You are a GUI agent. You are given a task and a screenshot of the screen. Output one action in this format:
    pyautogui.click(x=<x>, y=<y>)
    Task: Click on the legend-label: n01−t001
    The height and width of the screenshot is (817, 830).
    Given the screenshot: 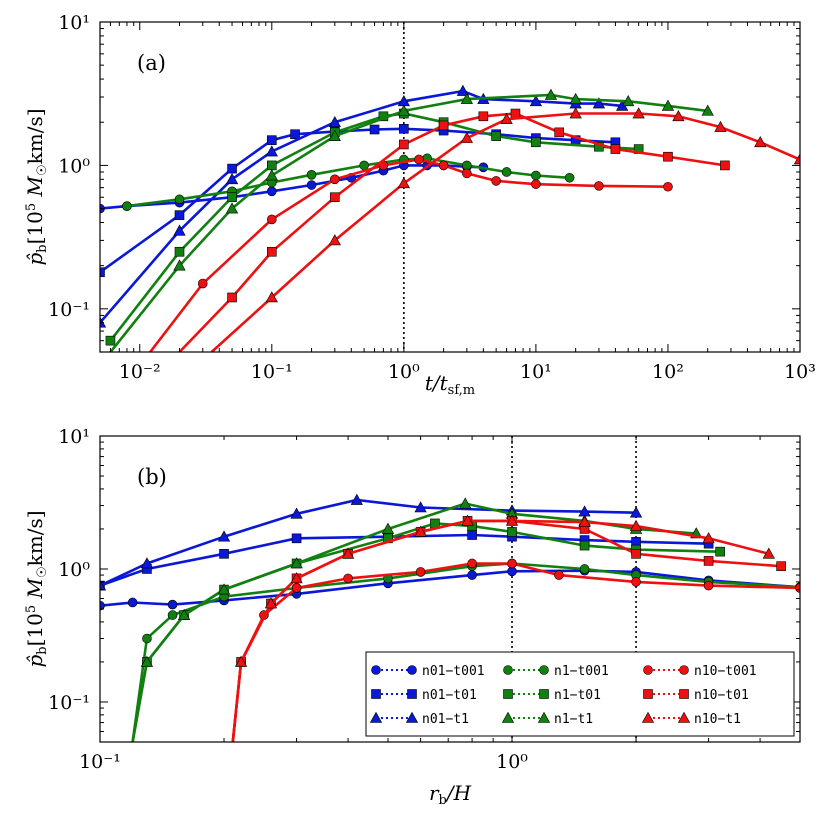 What is the action you would take?
    pyautogui.click(x=453, y=671)
    